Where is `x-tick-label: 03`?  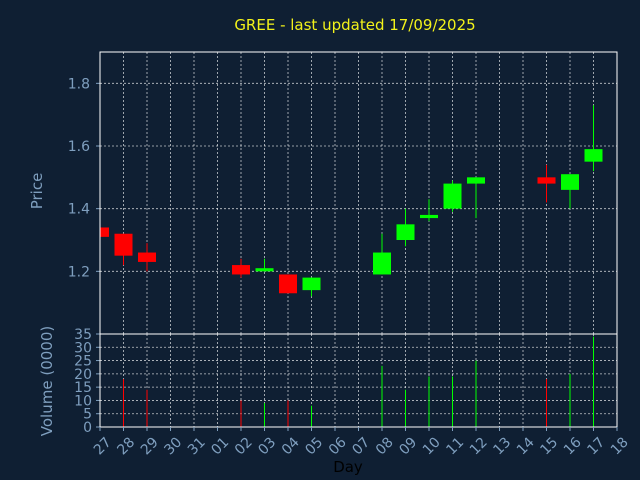 x-tick-label: 03 is located at coordinates (267, 446).